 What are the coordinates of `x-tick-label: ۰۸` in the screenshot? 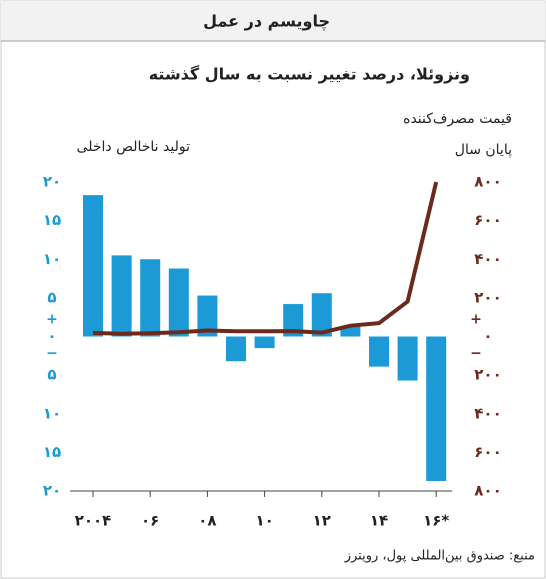 It's located at (207, 521).